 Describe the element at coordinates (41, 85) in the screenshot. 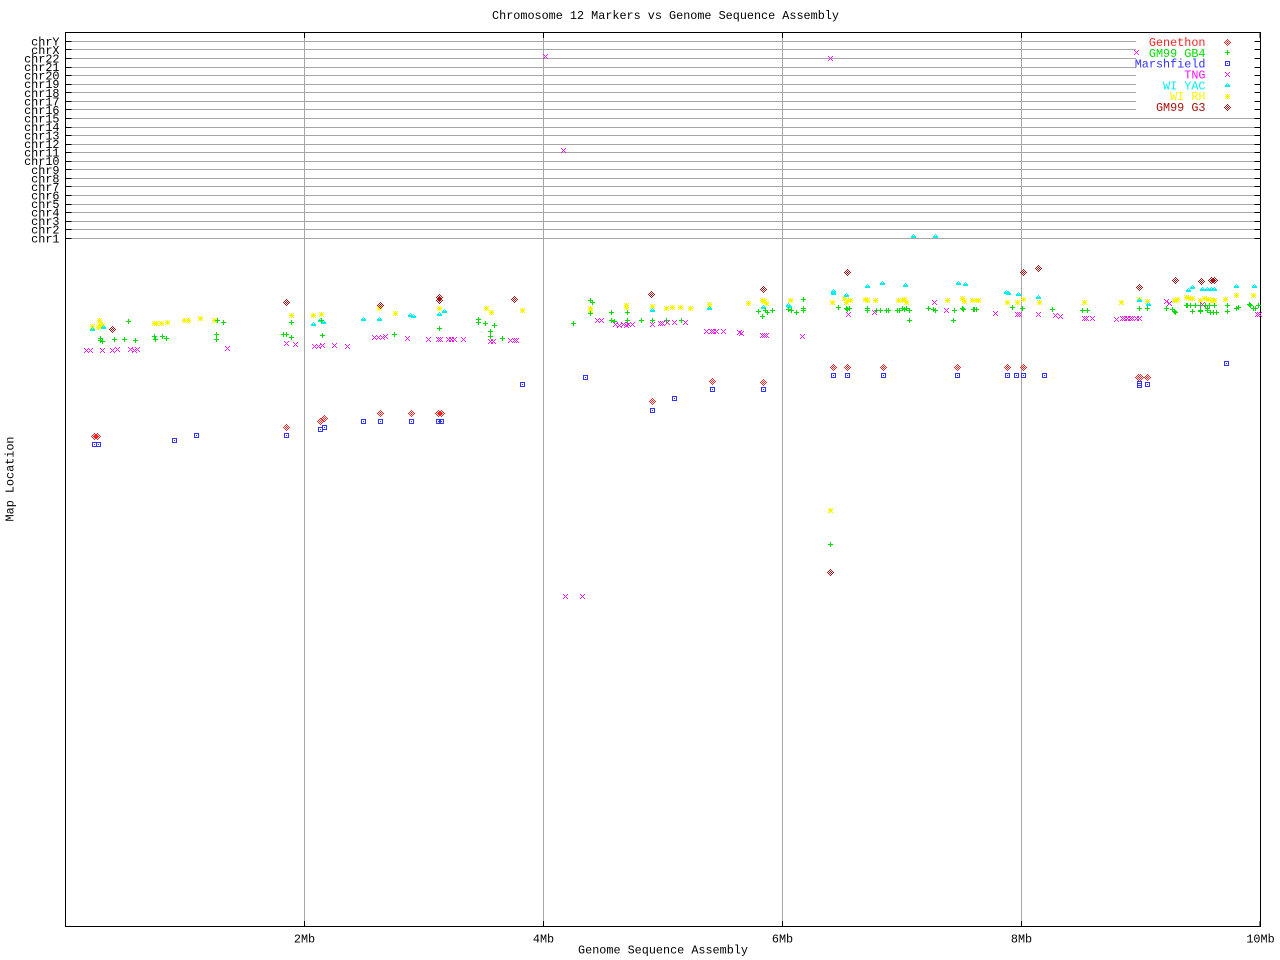

I see `svg-text: chr19` at that location.